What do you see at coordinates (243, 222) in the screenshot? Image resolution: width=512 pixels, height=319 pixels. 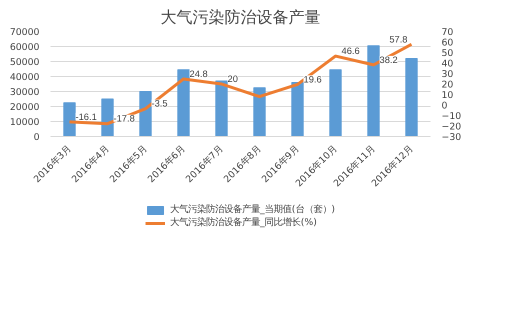 I see `legend-label: 大气污染防治设备产量_同比增长(%)` at bounding box center [243, 222].